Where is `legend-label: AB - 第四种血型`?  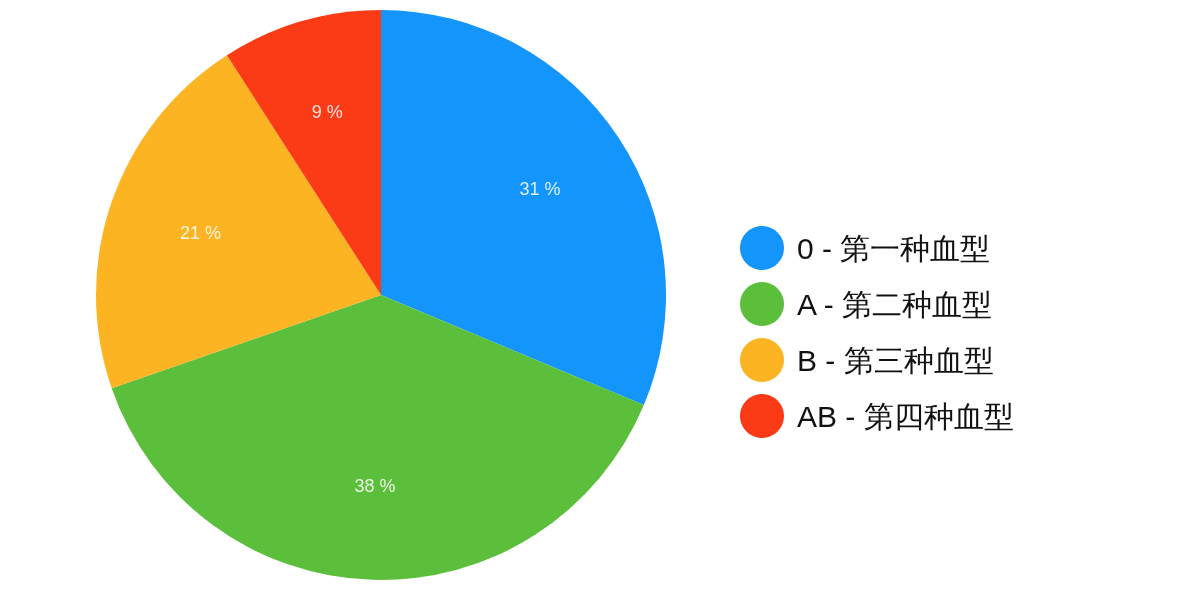
legend-label: AB - 第四种血型 is located at coordinates (905, 416).